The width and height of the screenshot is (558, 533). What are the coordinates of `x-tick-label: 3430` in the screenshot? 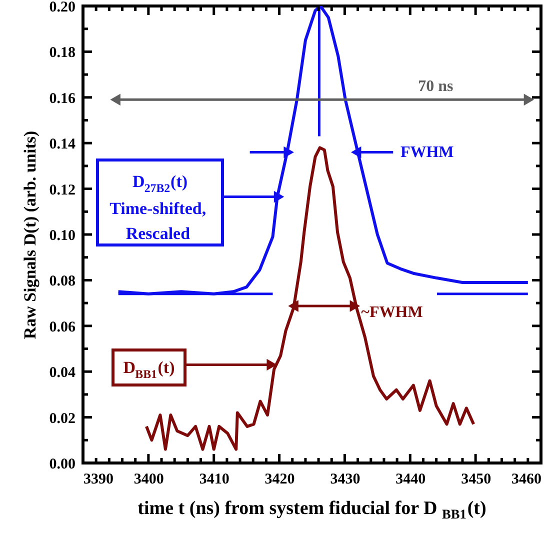 It's located at (345, 480).